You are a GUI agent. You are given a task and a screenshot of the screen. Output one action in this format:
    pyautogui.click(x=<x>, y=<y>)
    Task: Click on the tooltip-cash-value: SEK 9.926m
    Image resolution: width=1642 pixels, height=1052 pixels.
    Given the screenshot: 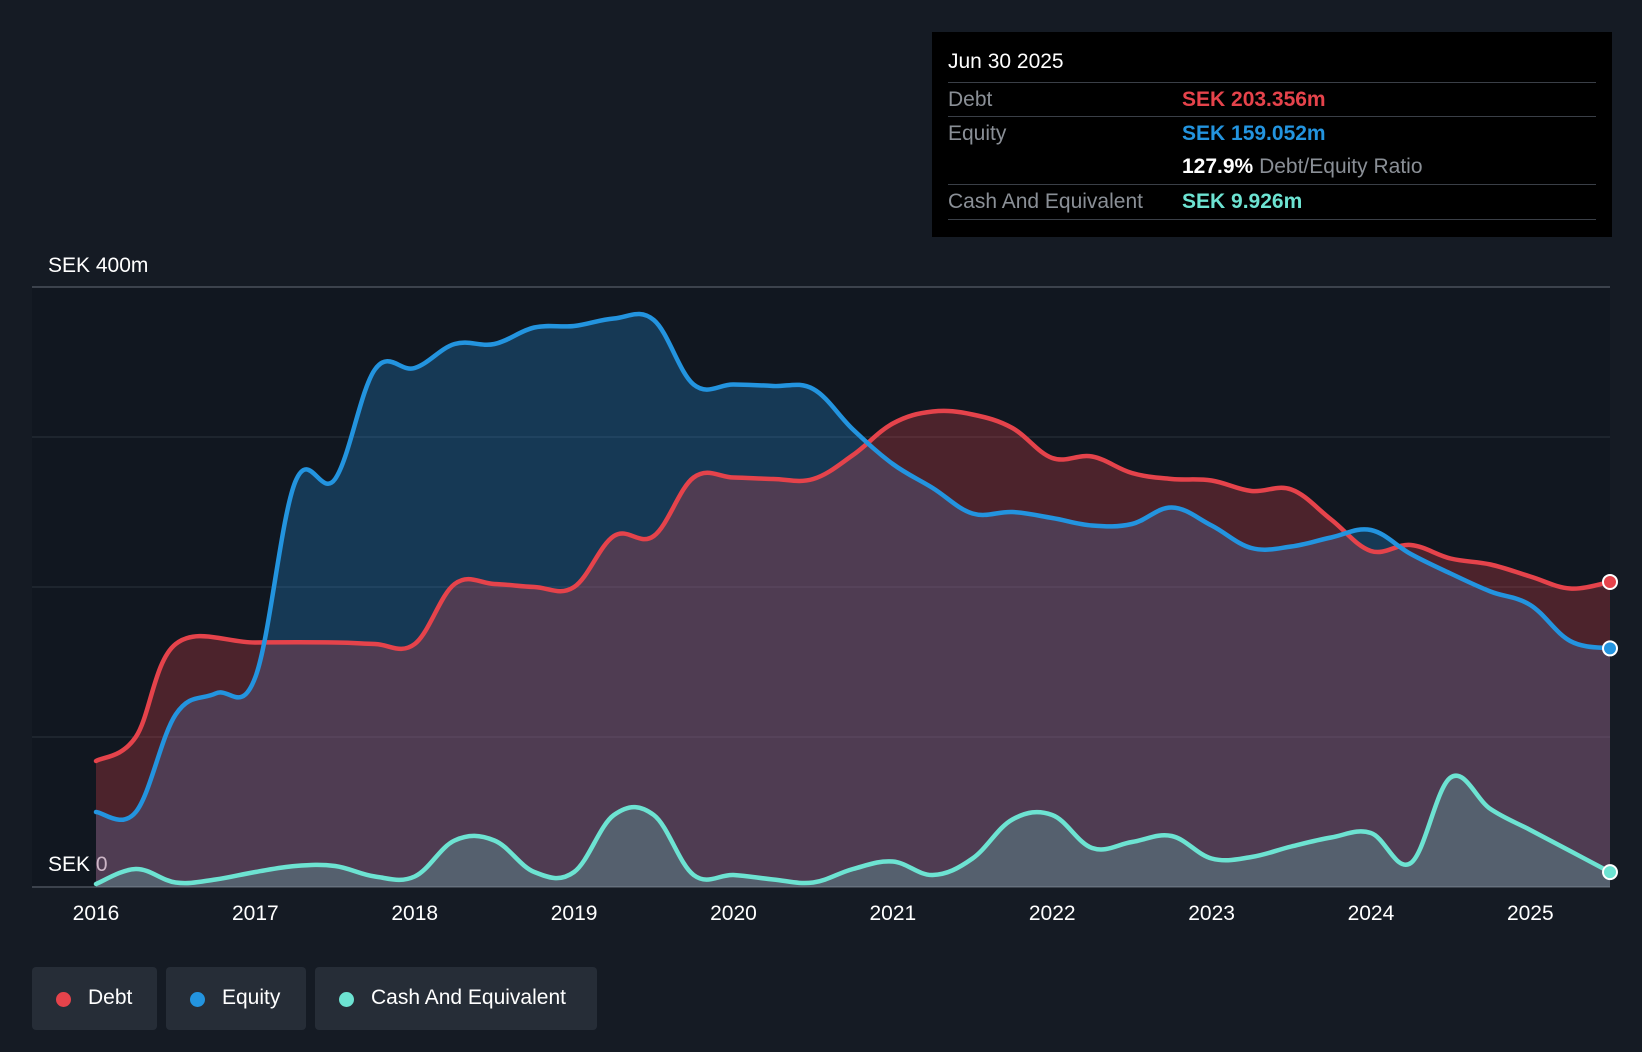 What is the action you would take?
    pyautogui.click(x=1242, y=201)
    